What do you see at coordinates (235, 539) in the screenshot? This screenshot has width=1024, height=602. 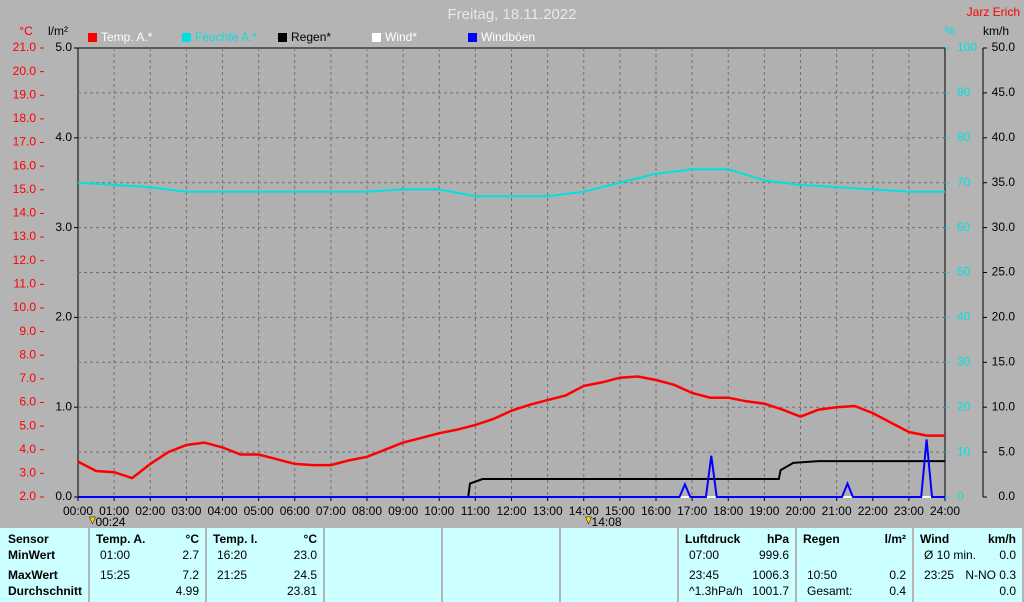 I see `column-header: Temp. I.` at bounding box center [235, 539].